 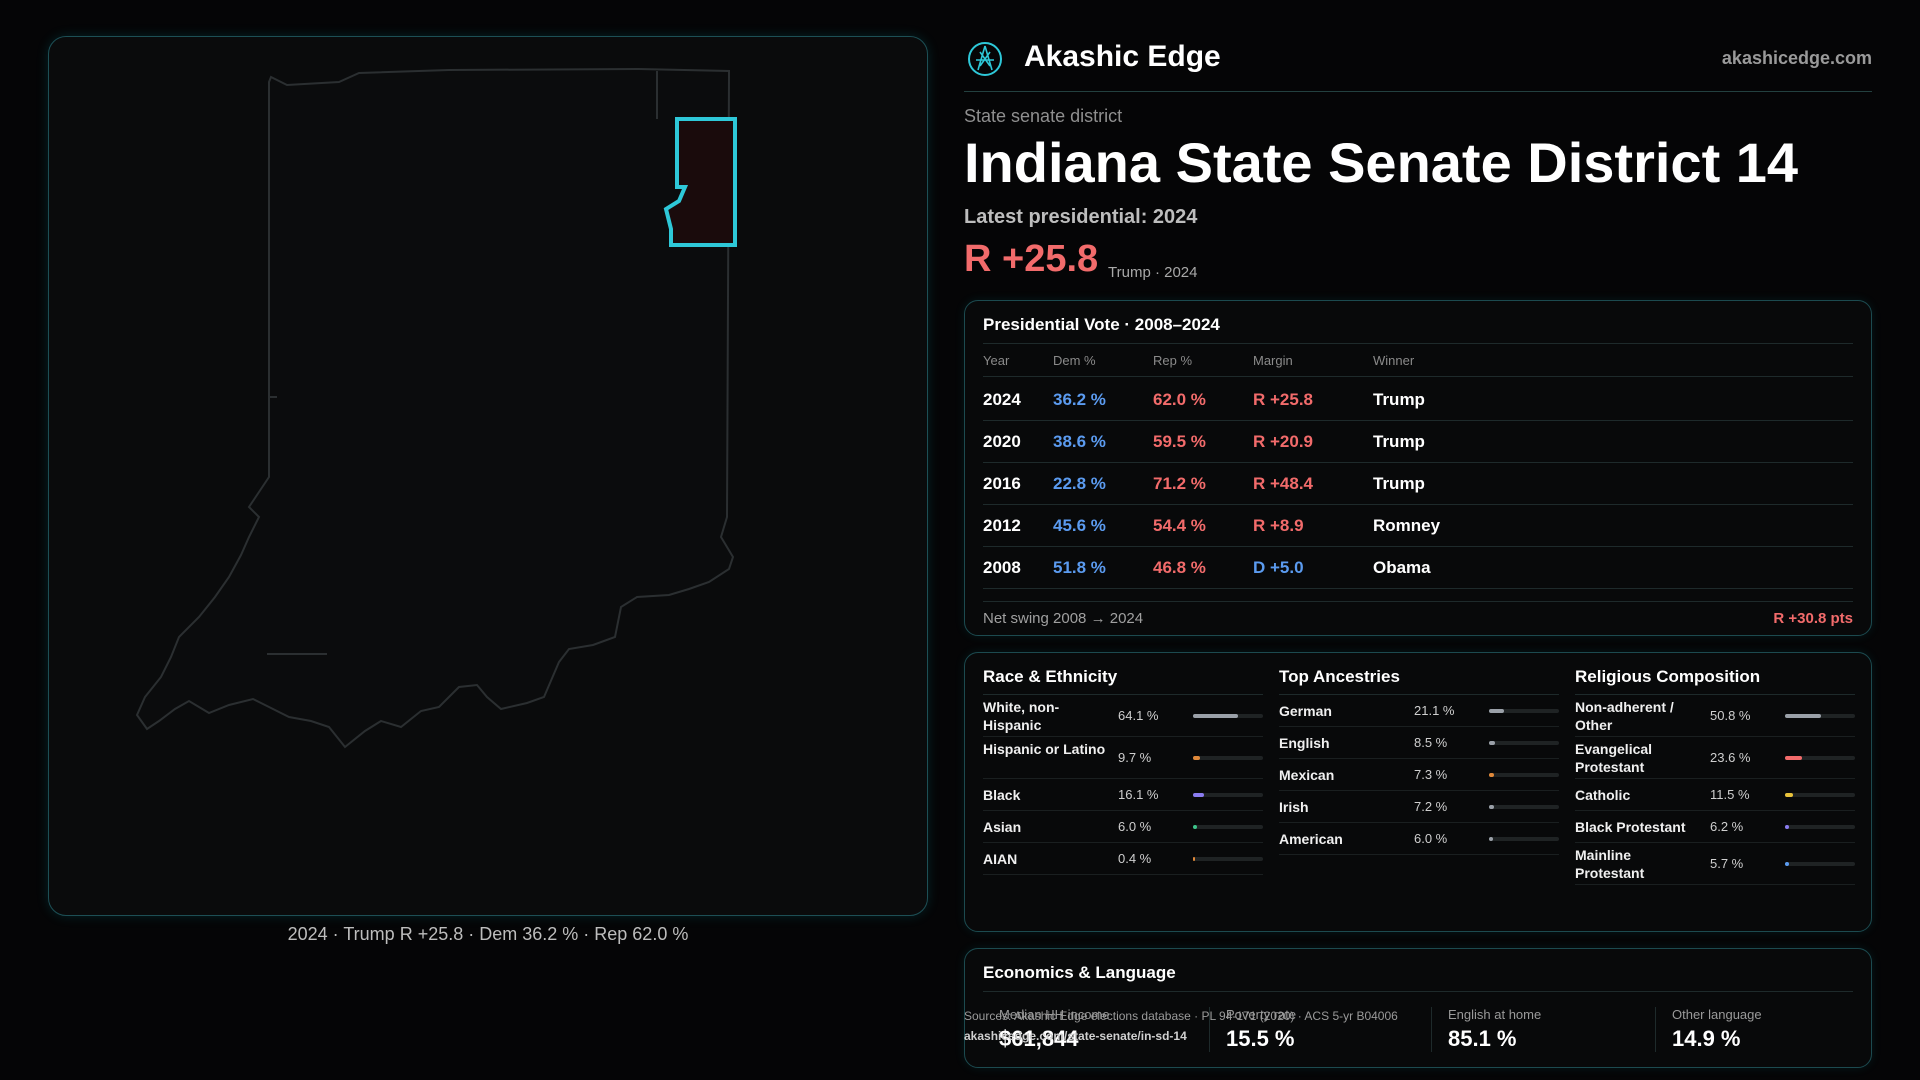 What do you see at coordinates (1727, 826) in the screenshot?
I see `item-percent: 6.2 %` at bounding box center [1727, 826].